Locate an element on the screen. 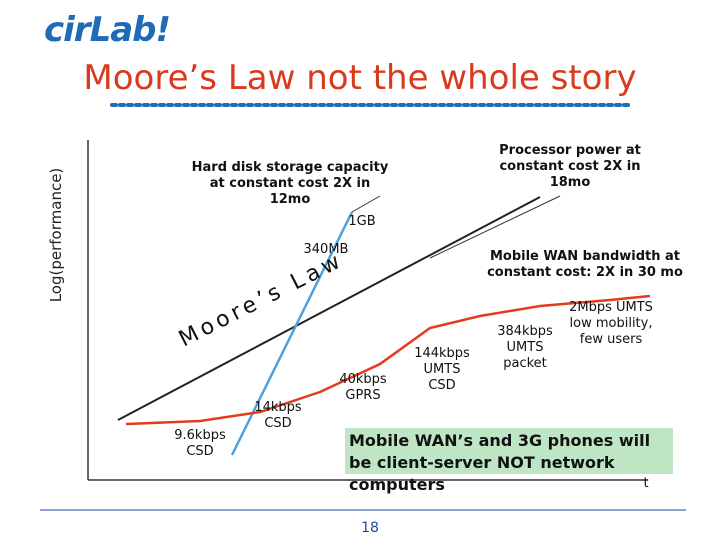  disk-340mb-label: 340MB is located at coordinates (326, 249).